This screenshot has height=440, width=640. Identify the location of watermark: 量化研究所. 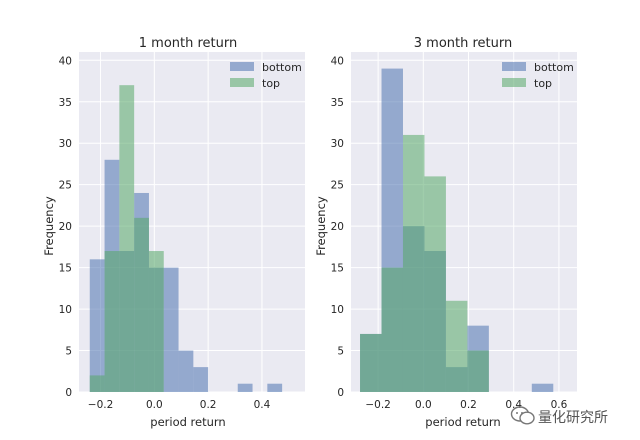
(572, 416).